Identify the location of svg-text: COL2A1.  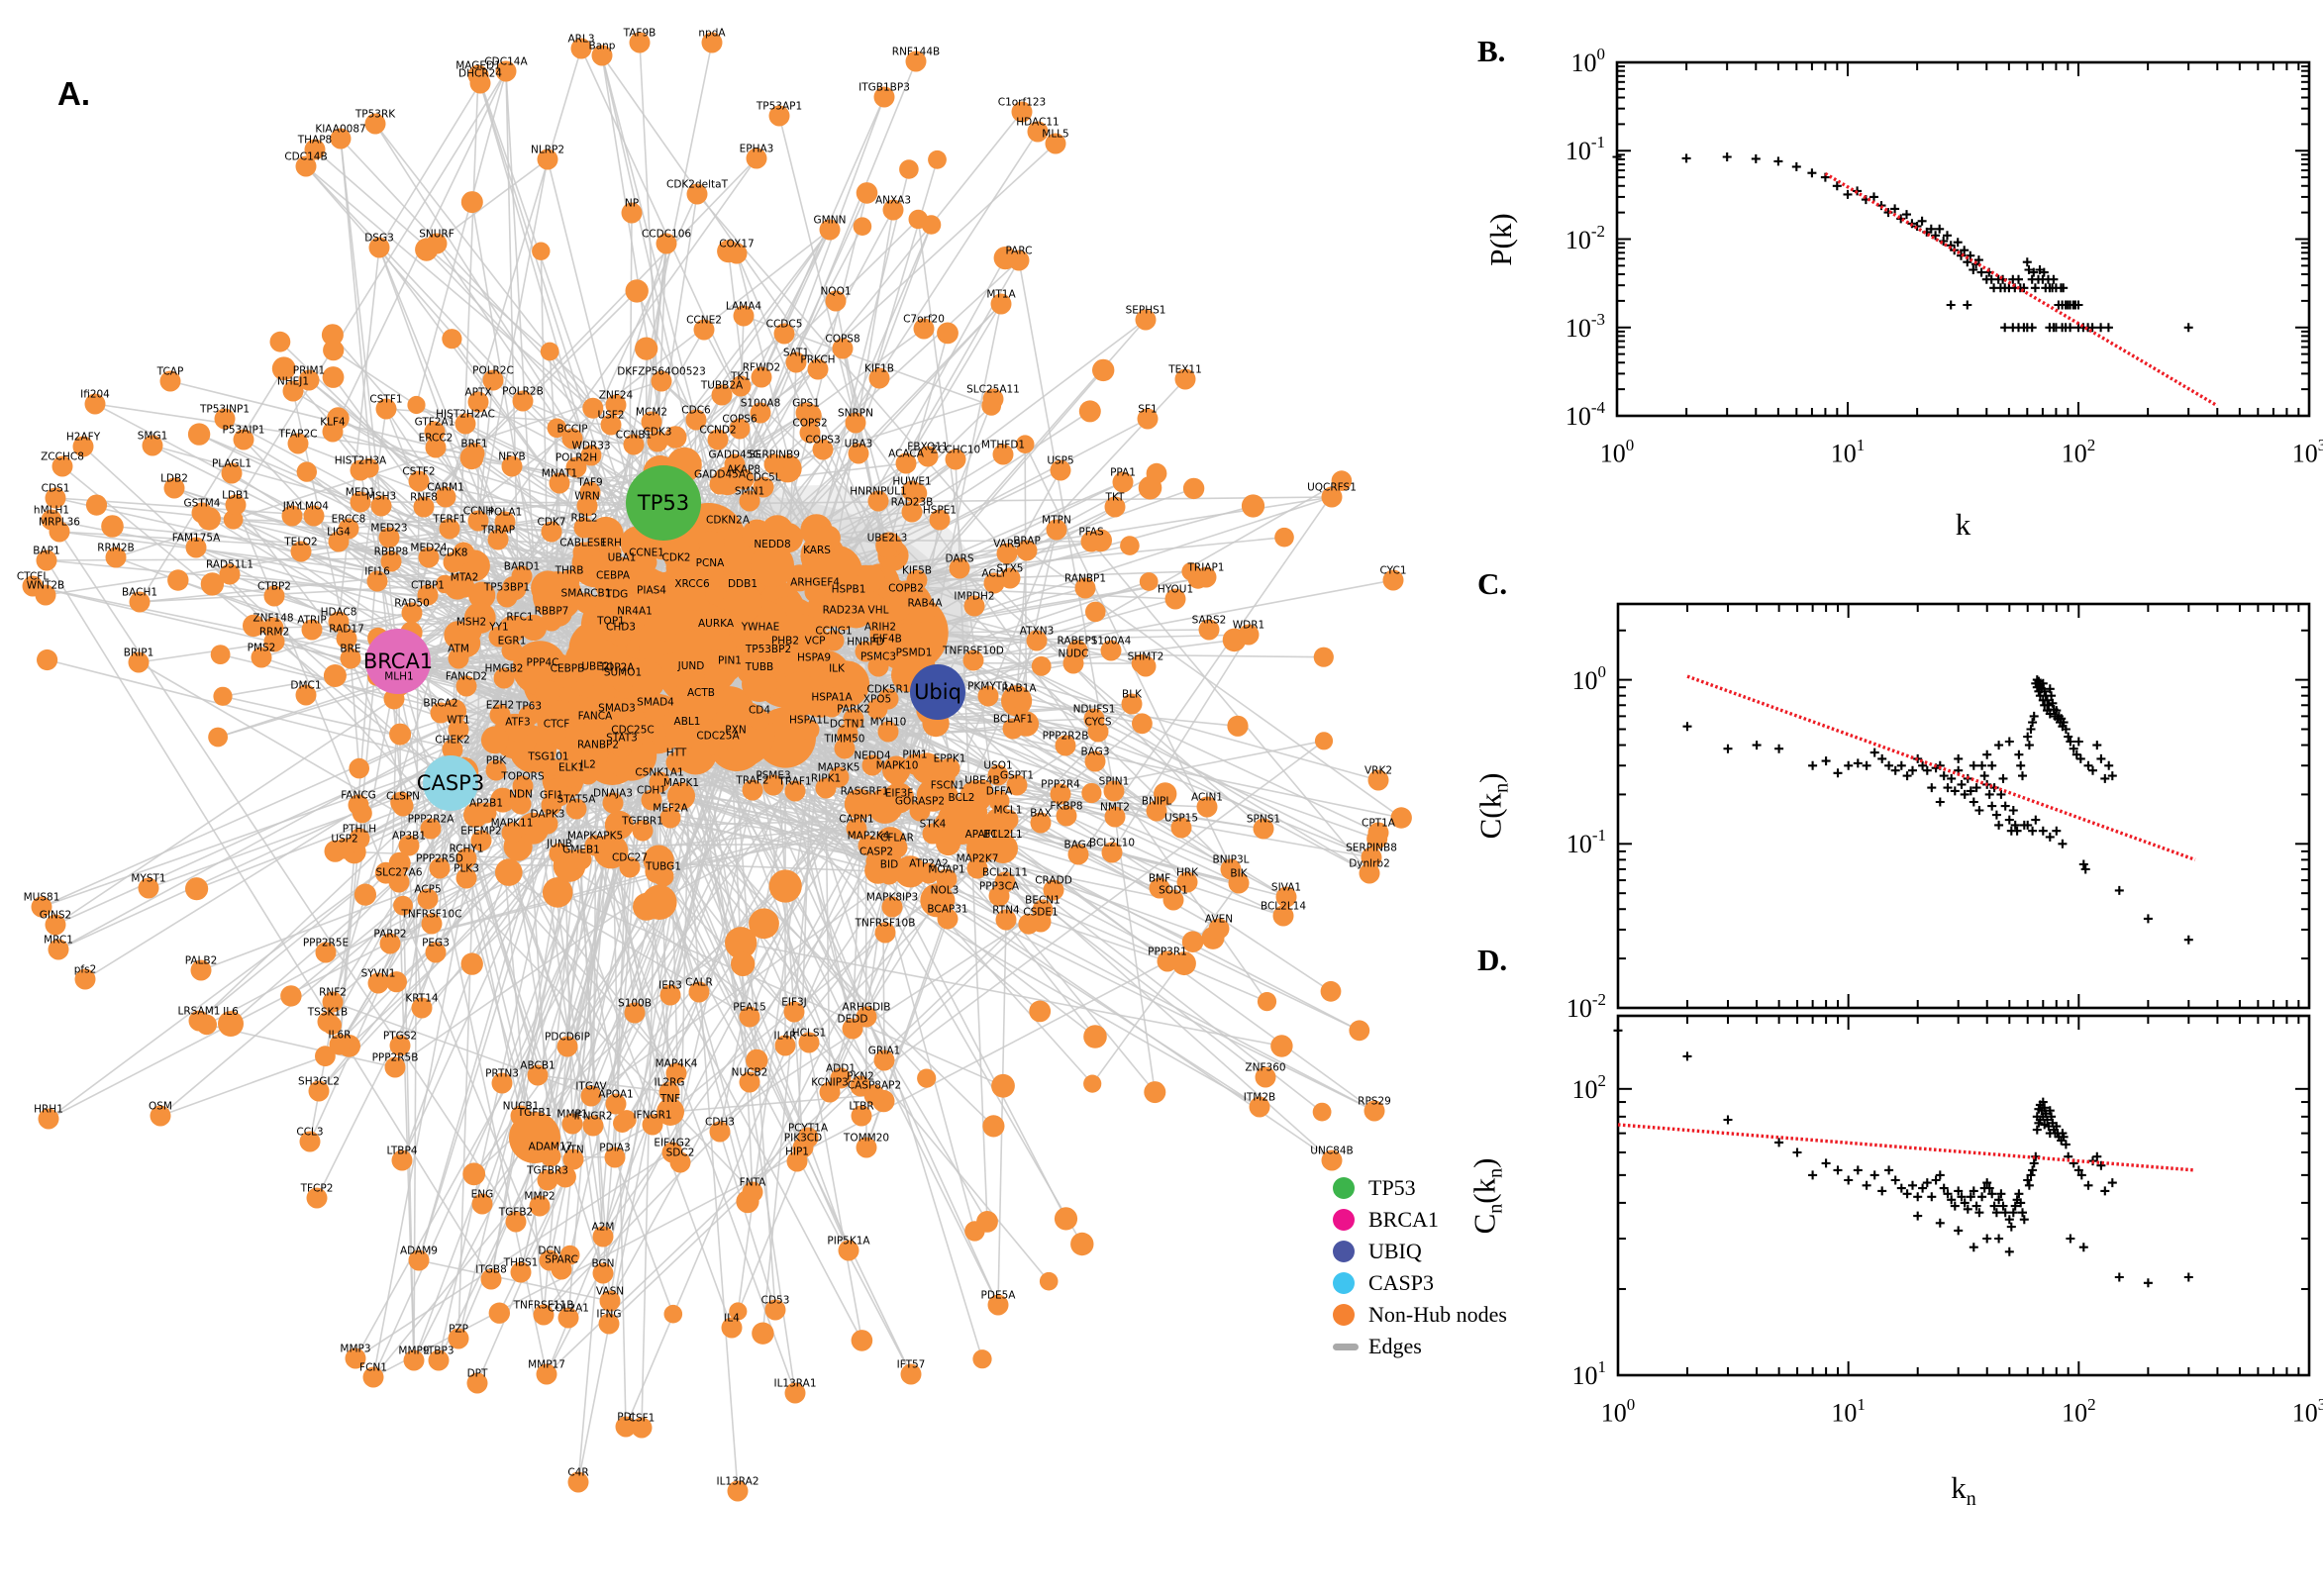
(568, 1309).